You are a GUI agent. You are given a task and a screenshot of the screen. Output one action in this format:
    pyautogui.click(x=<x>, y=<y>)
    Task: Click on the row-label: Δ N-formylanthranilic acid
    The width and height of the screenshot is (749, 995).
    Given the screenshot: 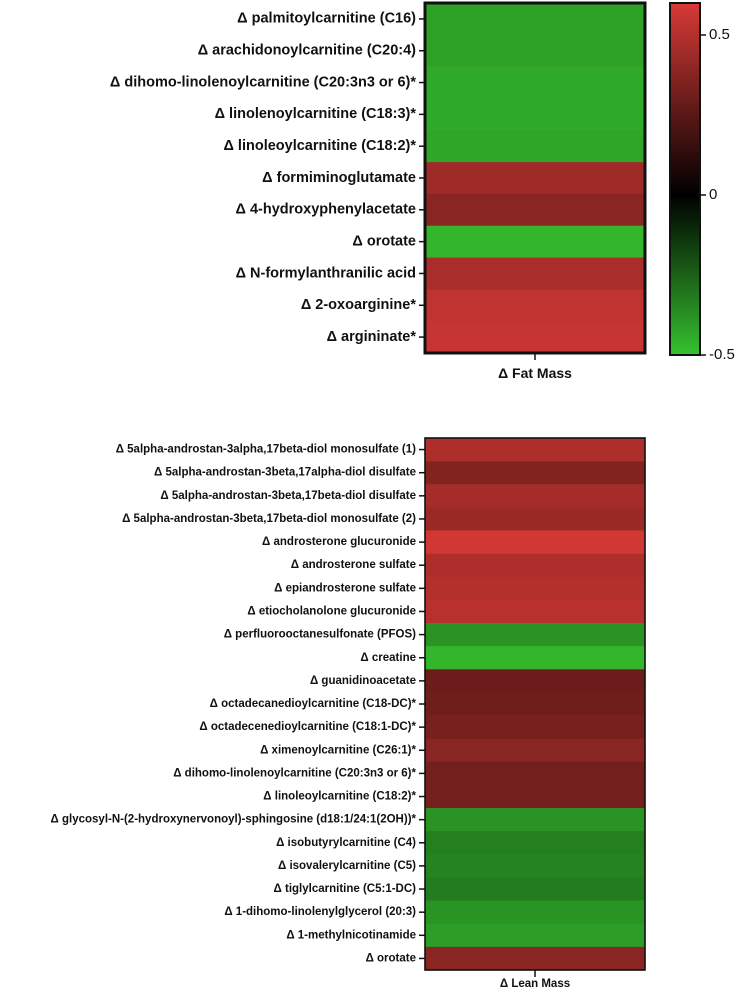 What is the action you would take?
    pyautogui.click(x=326, y=273)
    